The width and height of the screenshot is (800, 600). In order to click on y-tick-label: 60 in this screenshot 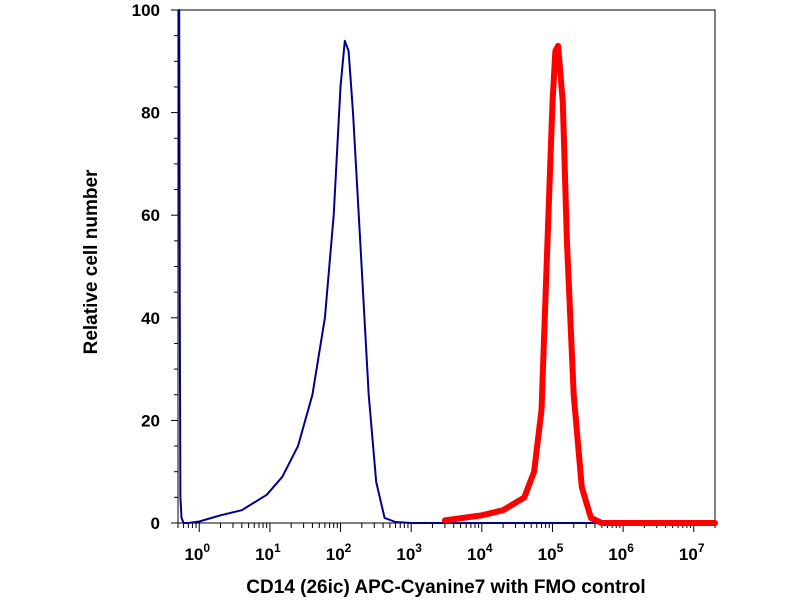, I will do `click(150, 215)`.